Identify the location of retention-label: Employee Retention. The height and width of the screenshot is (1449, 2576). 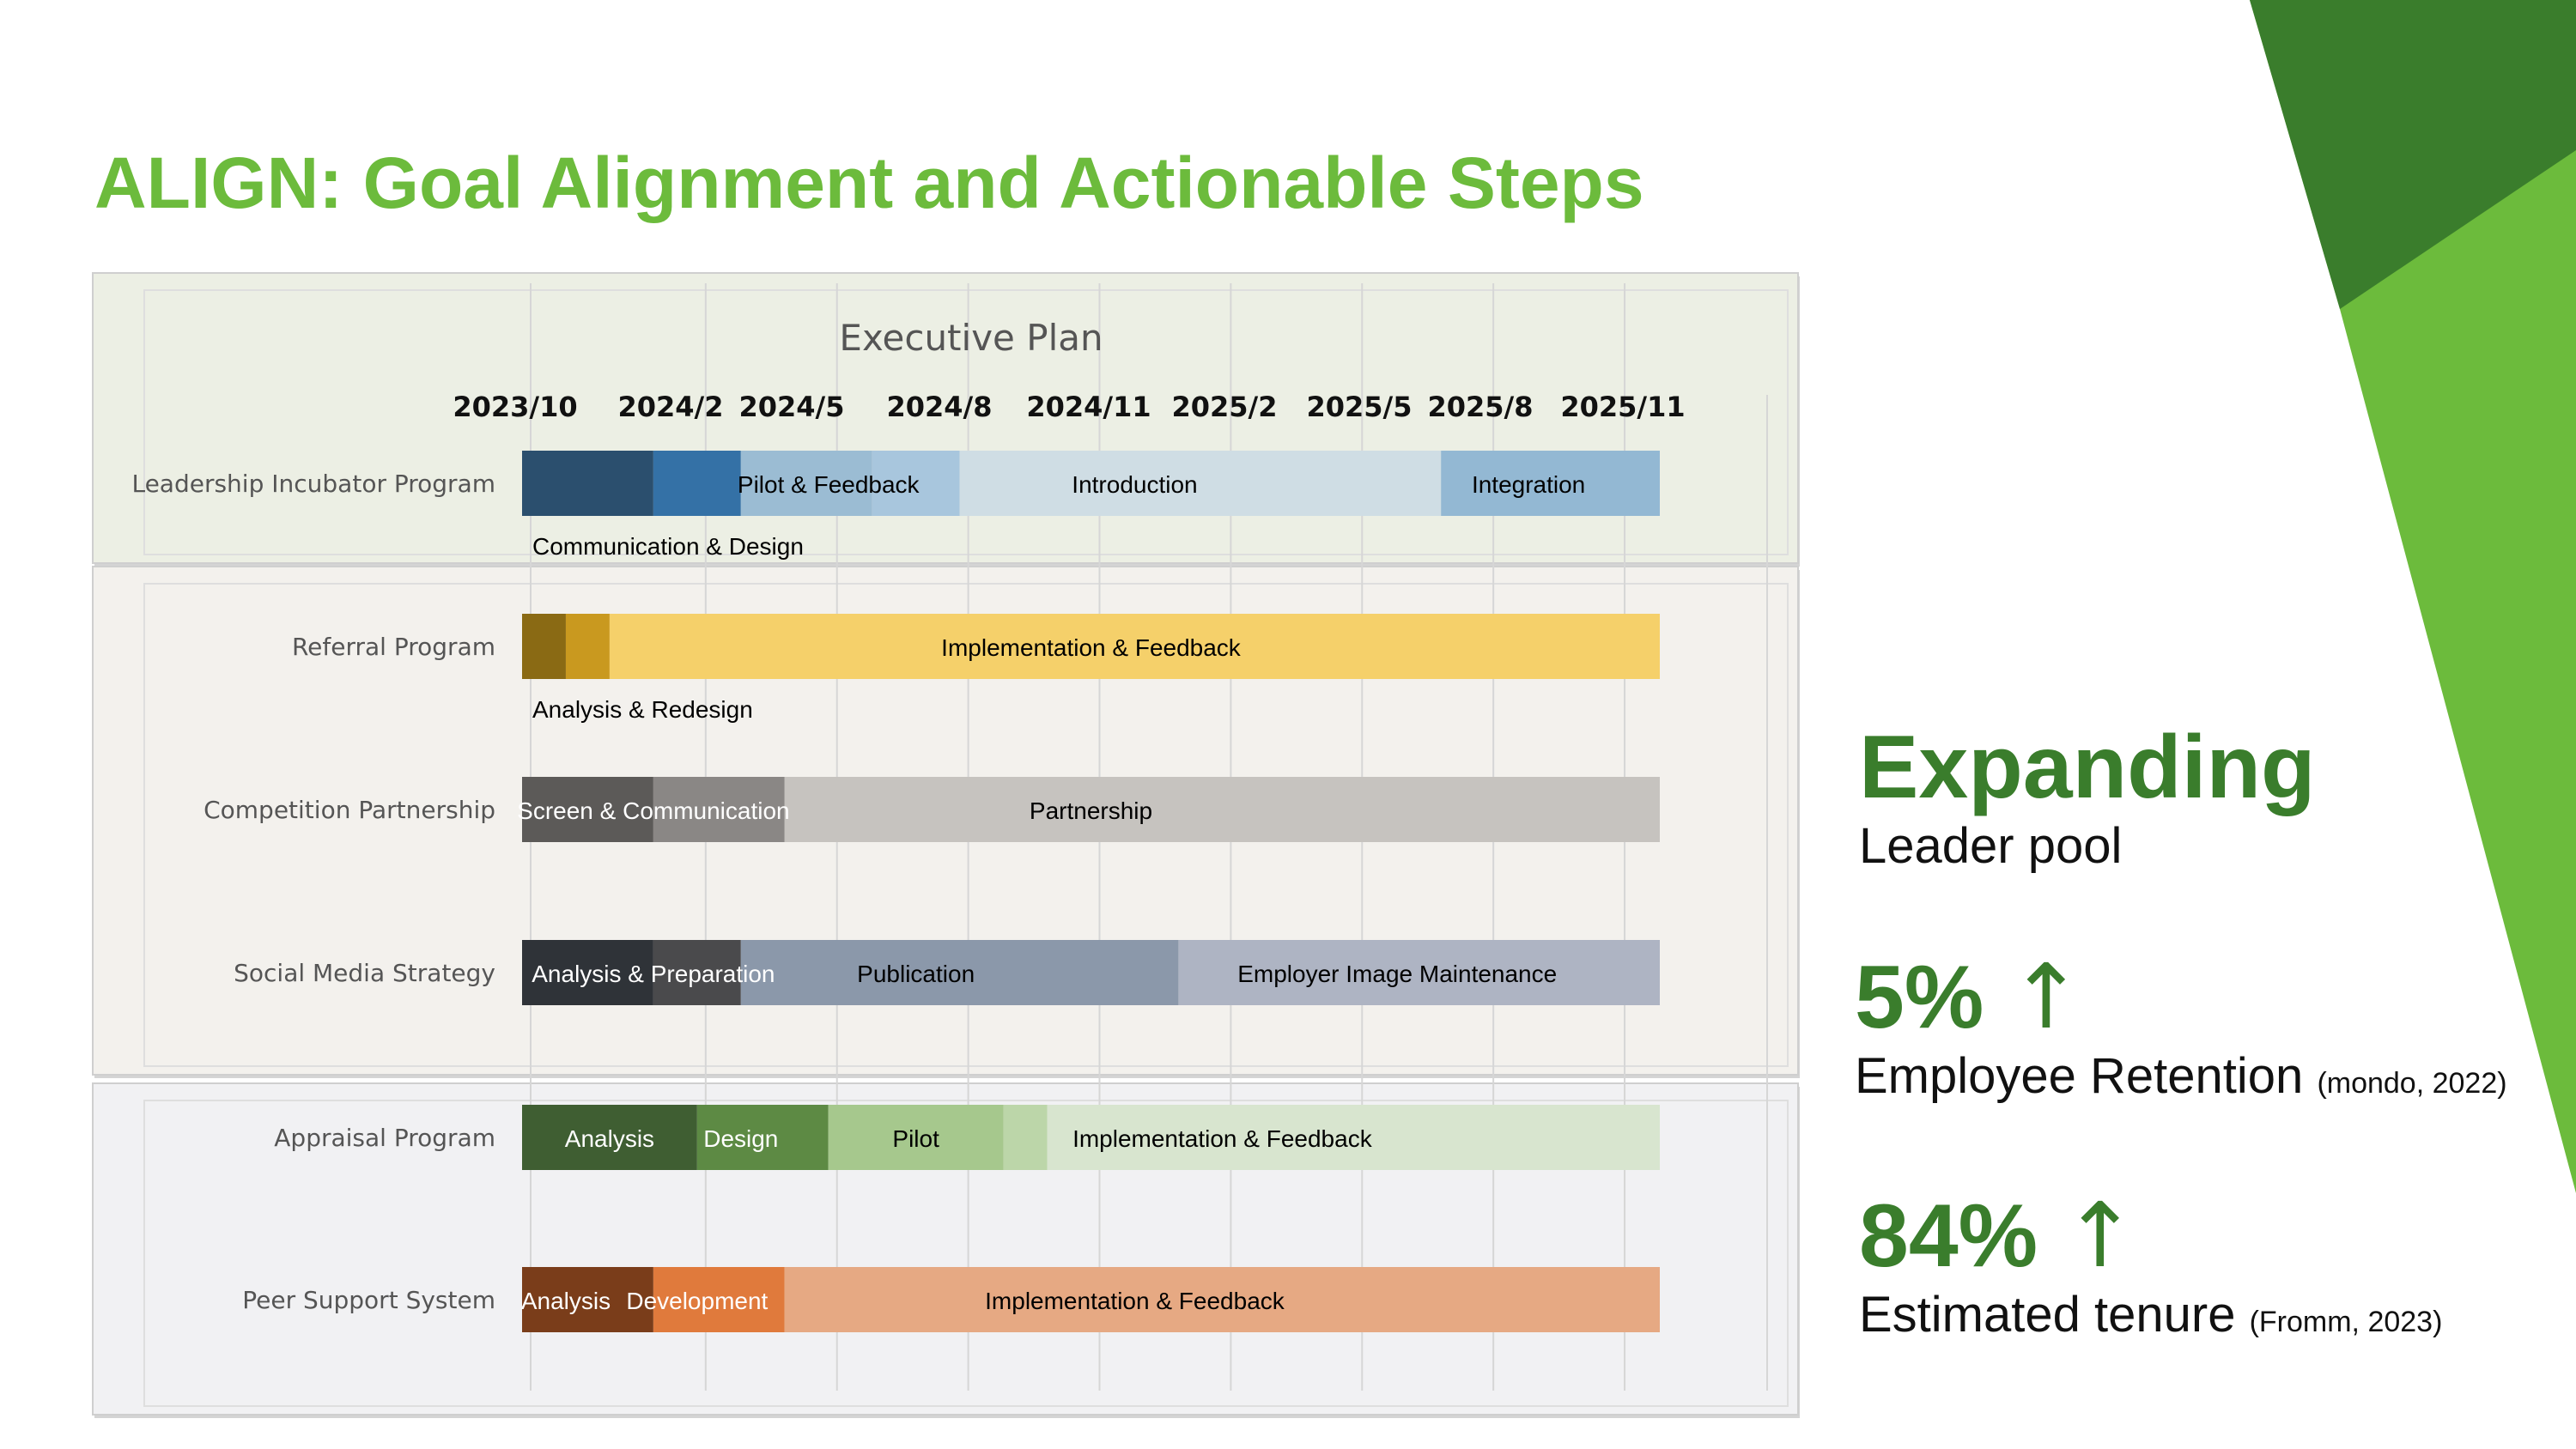
(2079, 1076).